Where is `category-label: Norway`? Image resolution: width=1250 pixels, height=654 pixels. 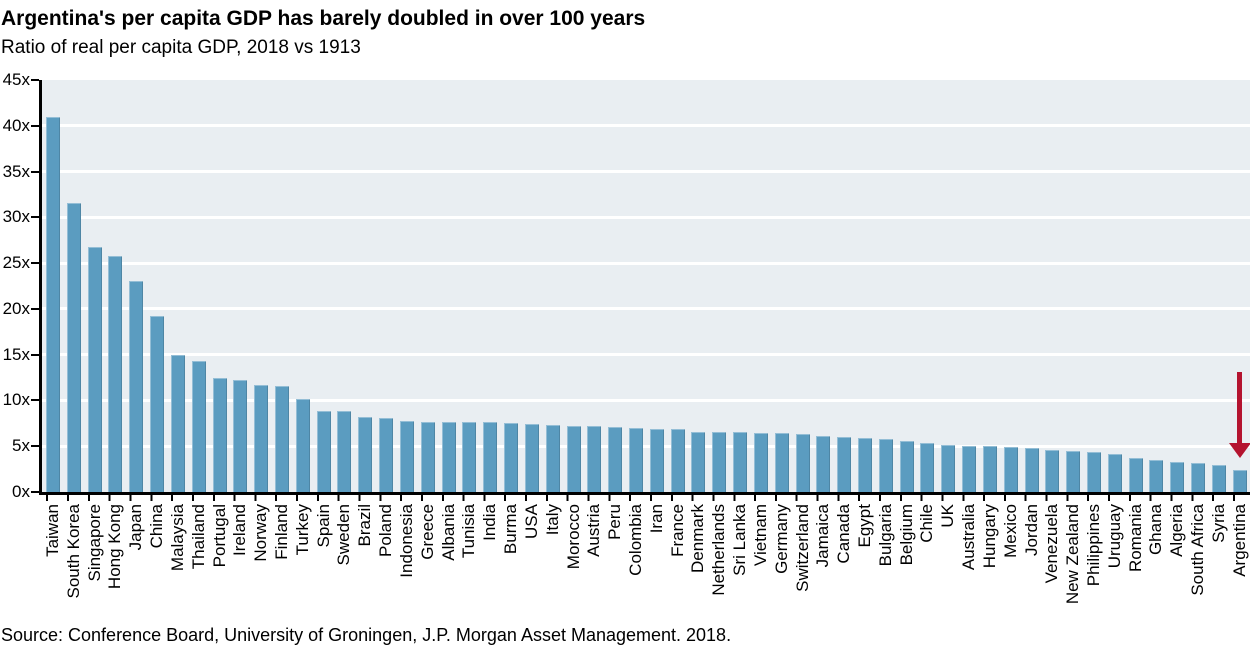
category-label: Norway is located at coordinates (261, 533).